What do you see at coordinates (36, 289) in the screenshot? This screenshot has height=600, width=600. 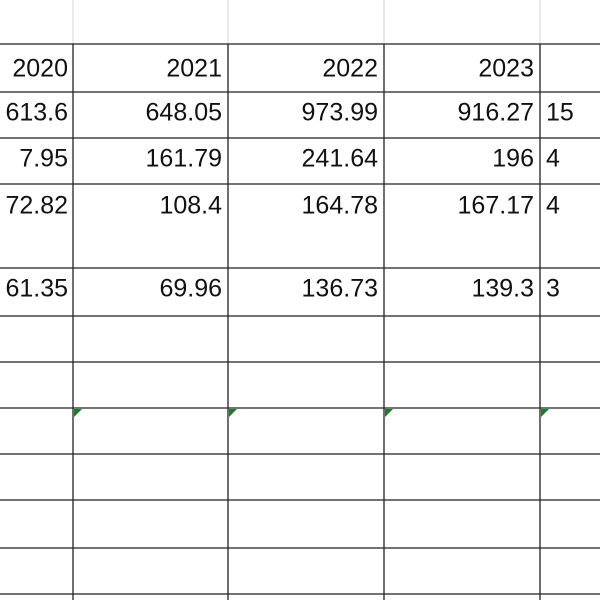 I see `cell-text: 61.35` at bounding box center [36, 289].